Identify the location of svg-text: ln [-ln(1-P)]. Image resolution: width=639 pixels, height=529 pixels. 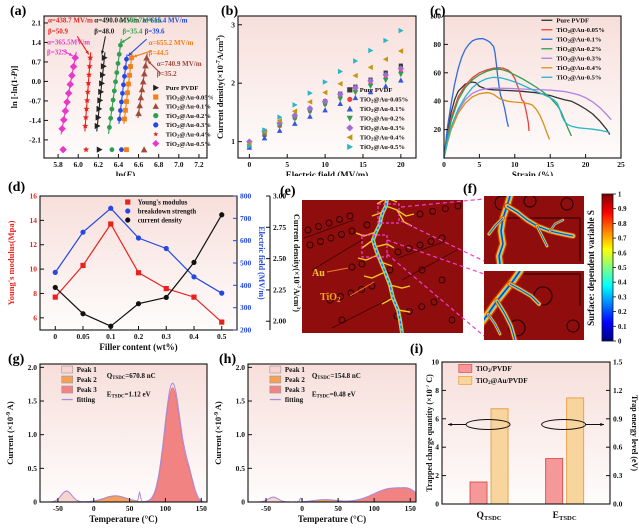
(14, 86).